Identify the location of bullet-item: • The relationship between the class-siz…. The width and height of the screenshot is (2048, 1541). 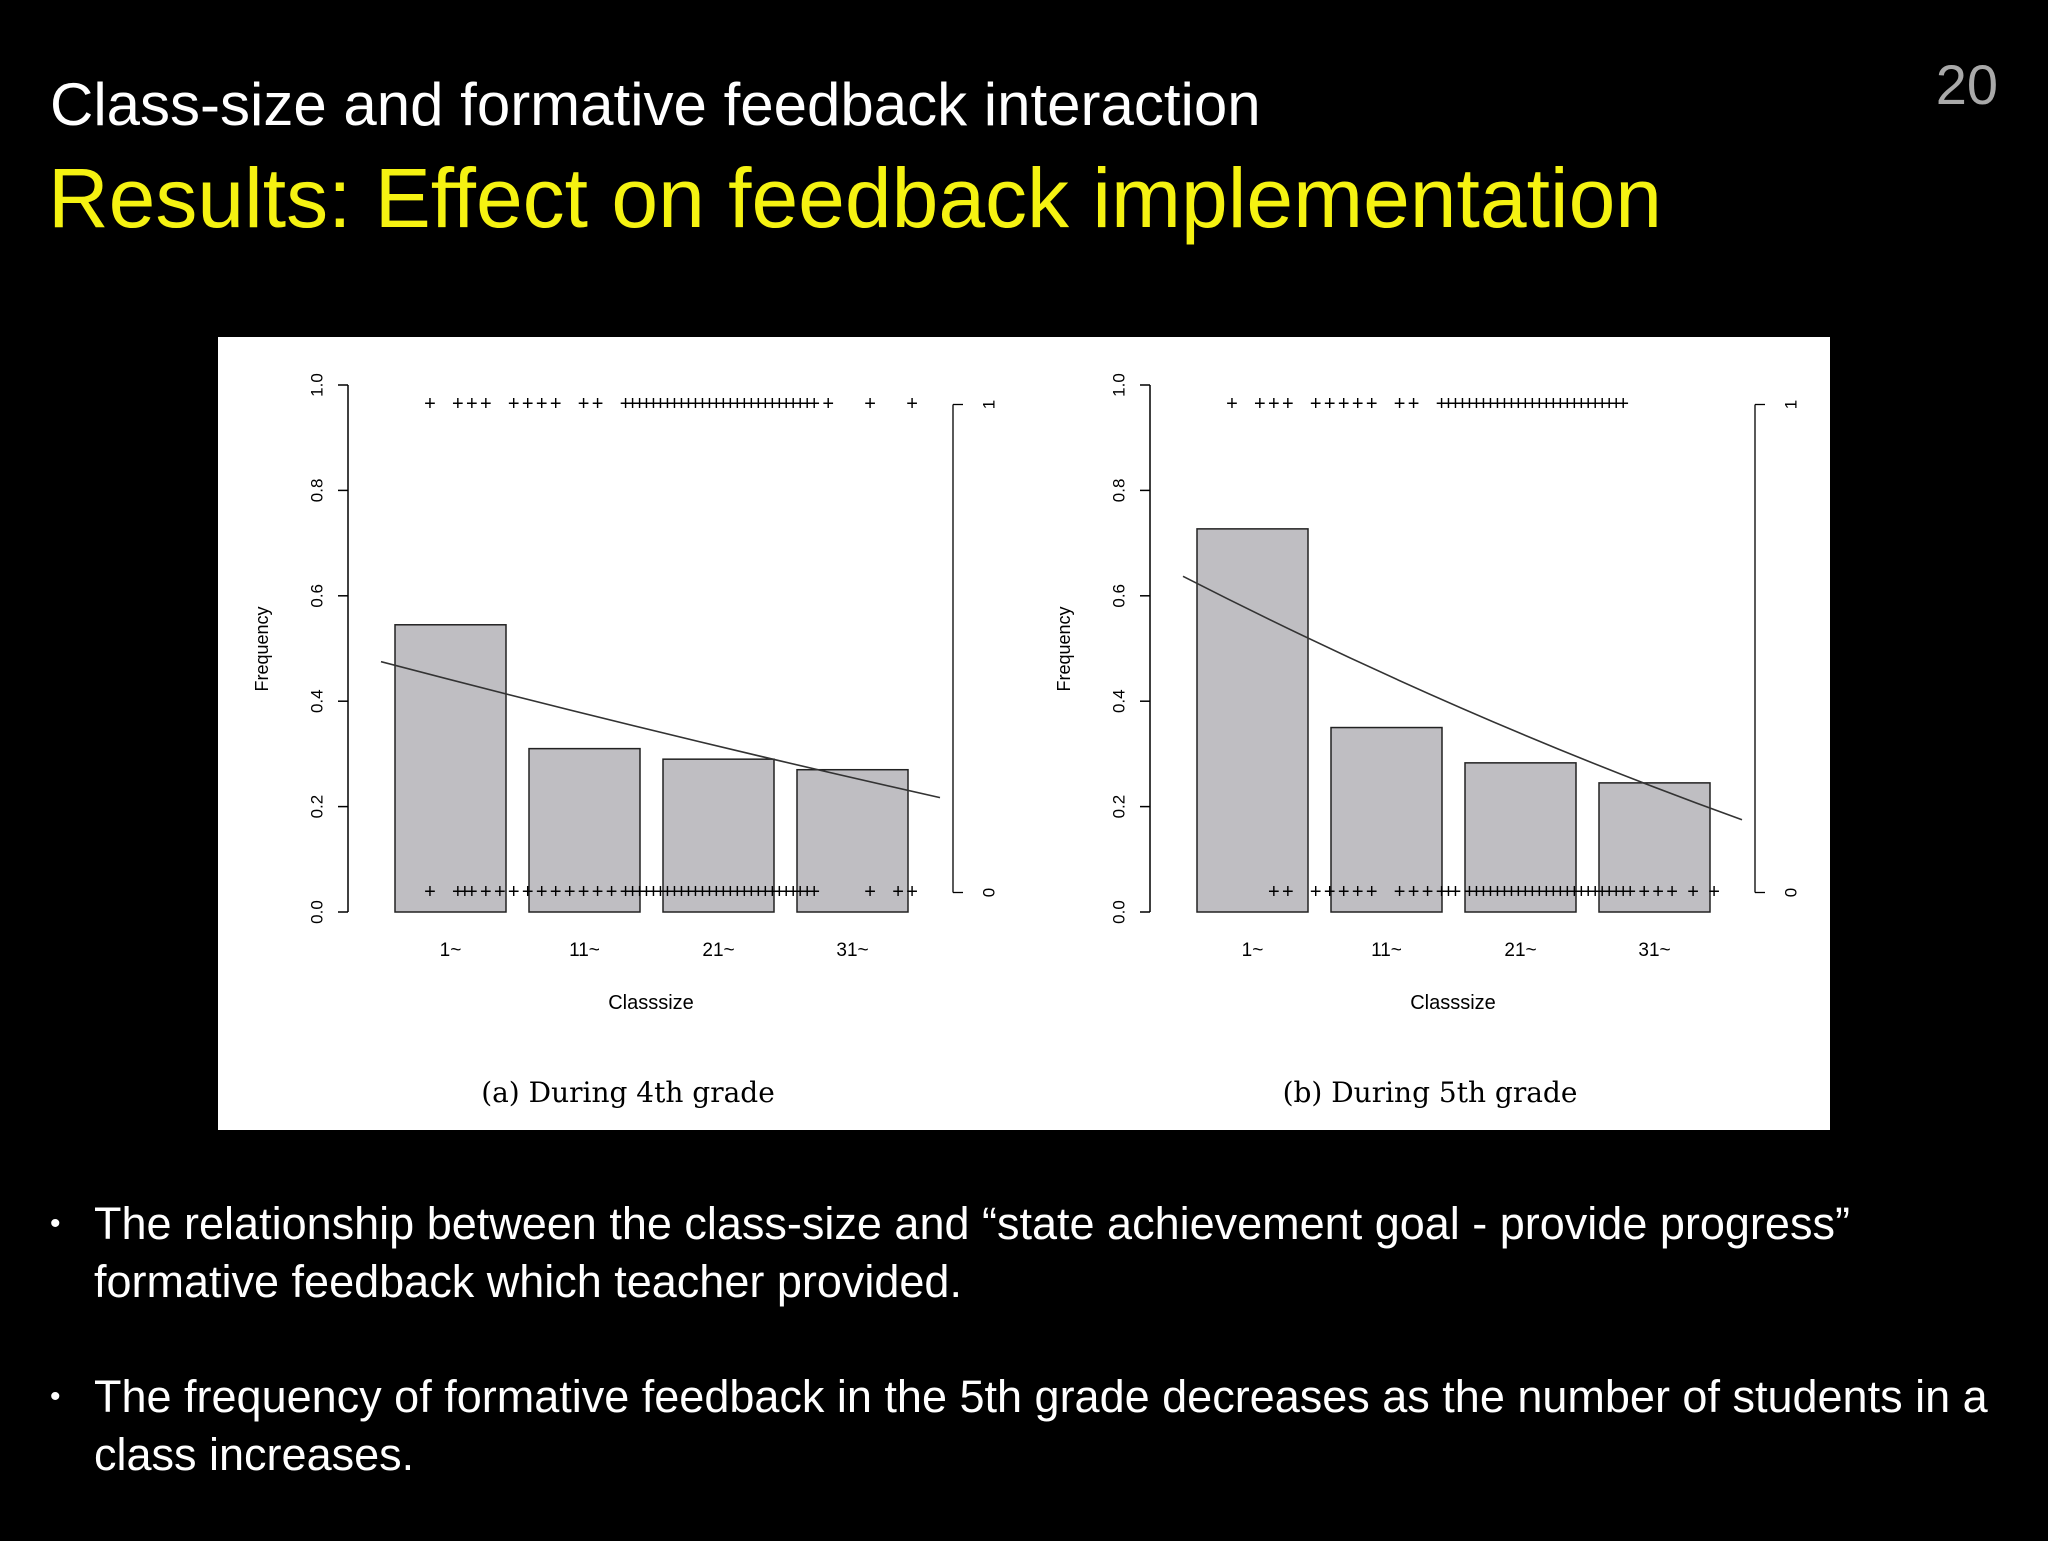
(1020, 1253).